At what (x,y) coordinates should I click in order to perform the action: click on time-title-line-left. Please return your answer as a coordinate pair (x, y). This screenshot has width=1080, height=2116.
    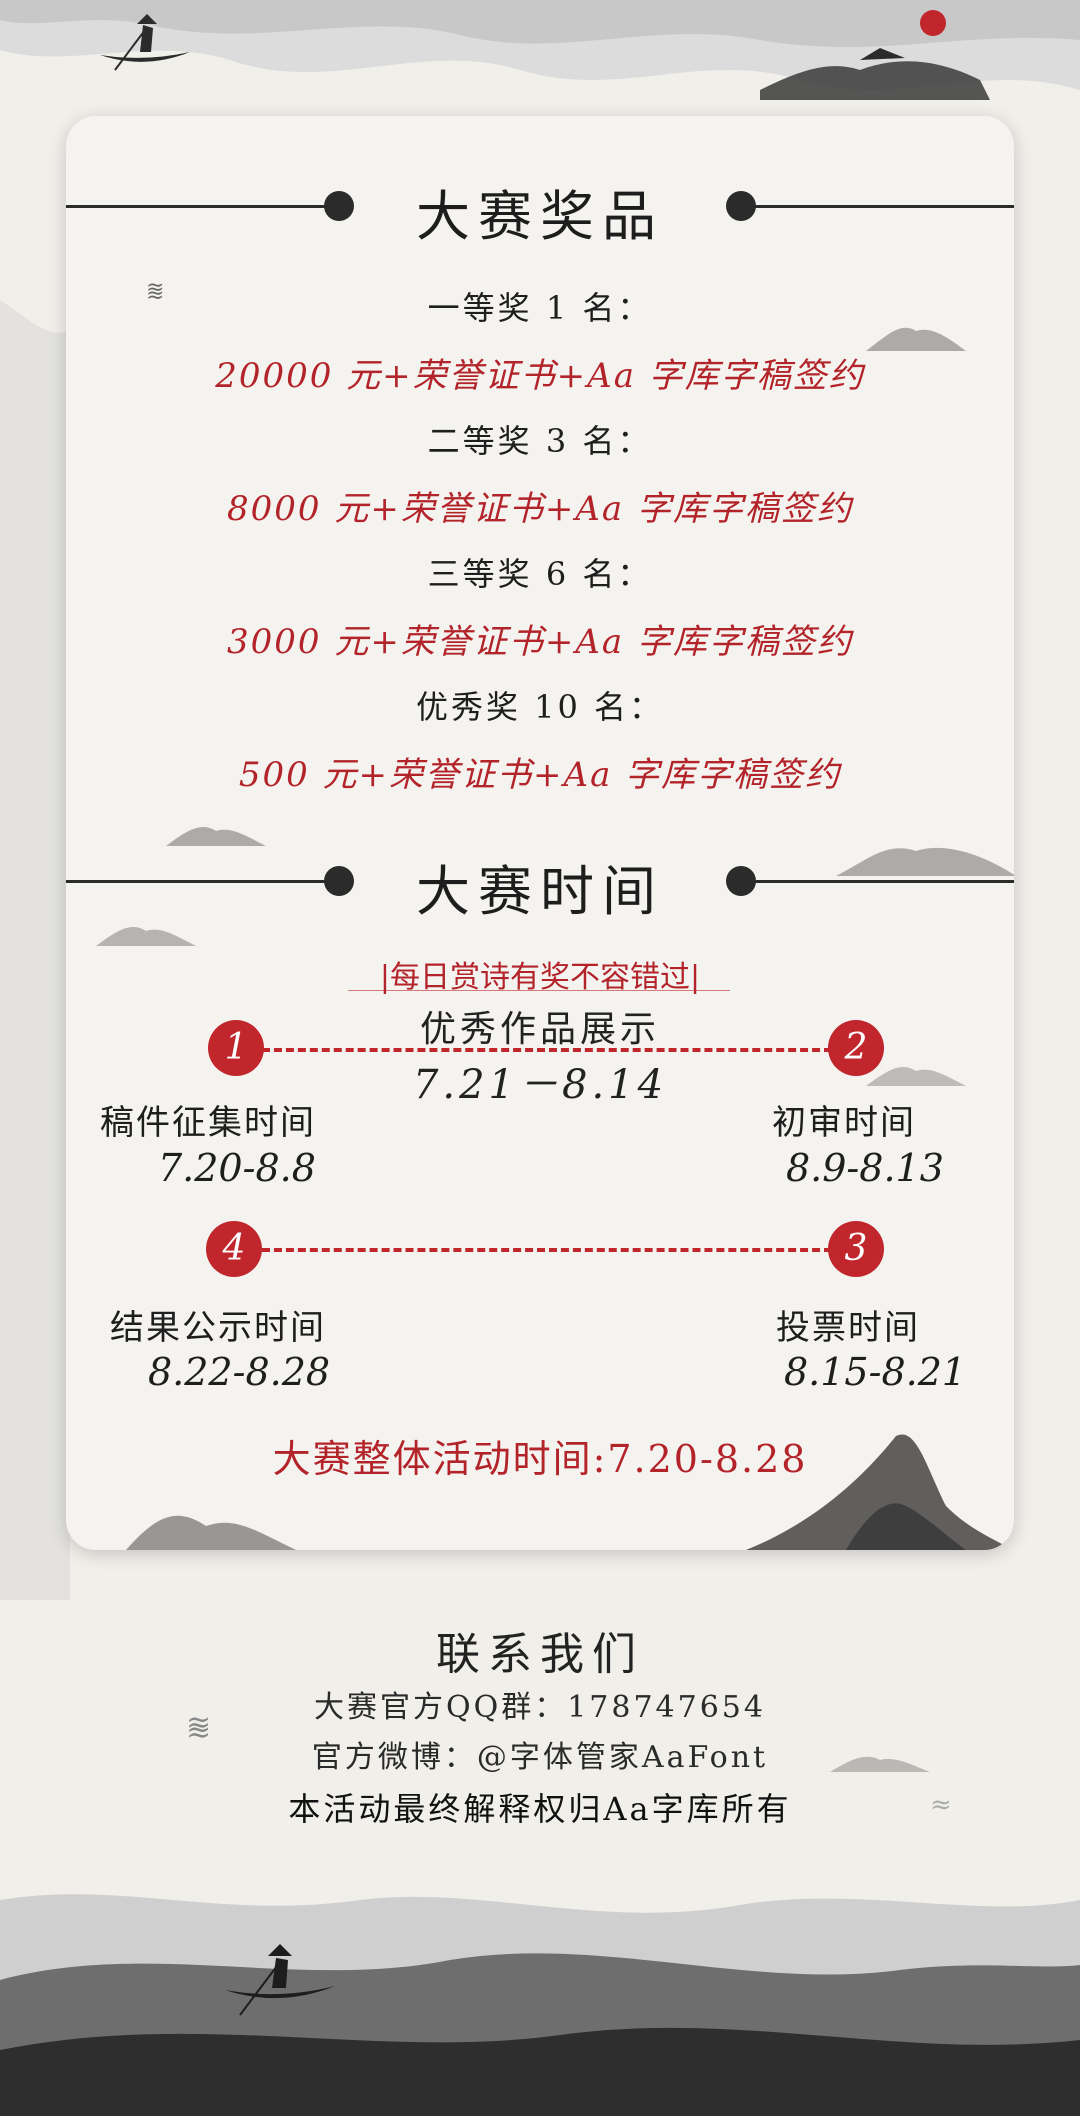
    Looking at the image, I should click on (201, 881).